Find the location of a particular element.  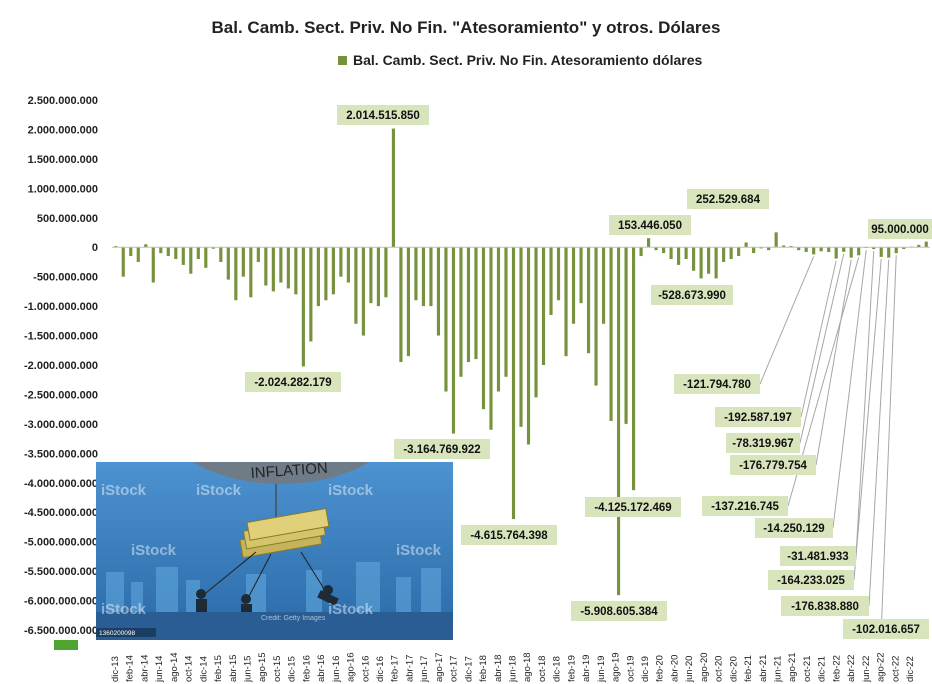

x-tick-label: jun-15 is located at coordinates (248, 669).